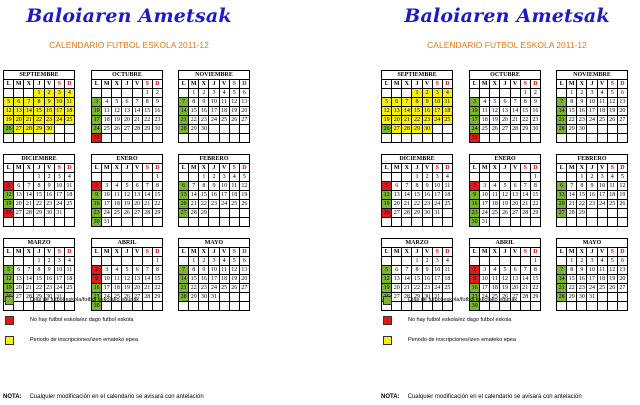  I want to click on calendar-day: 4, so click(495, 270).